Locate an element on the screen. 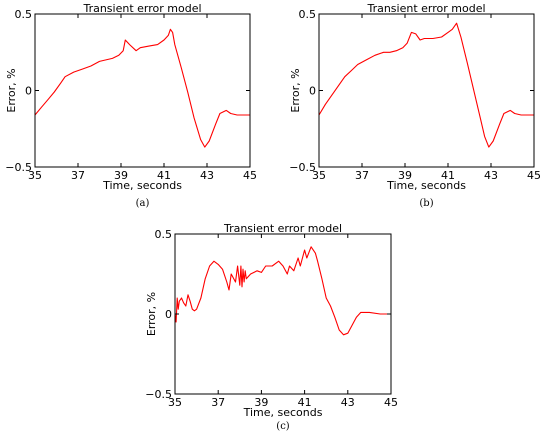 The width and height of the screenshot is (550, 438). panel-caption: (c) is located at coordinates (283, 426).